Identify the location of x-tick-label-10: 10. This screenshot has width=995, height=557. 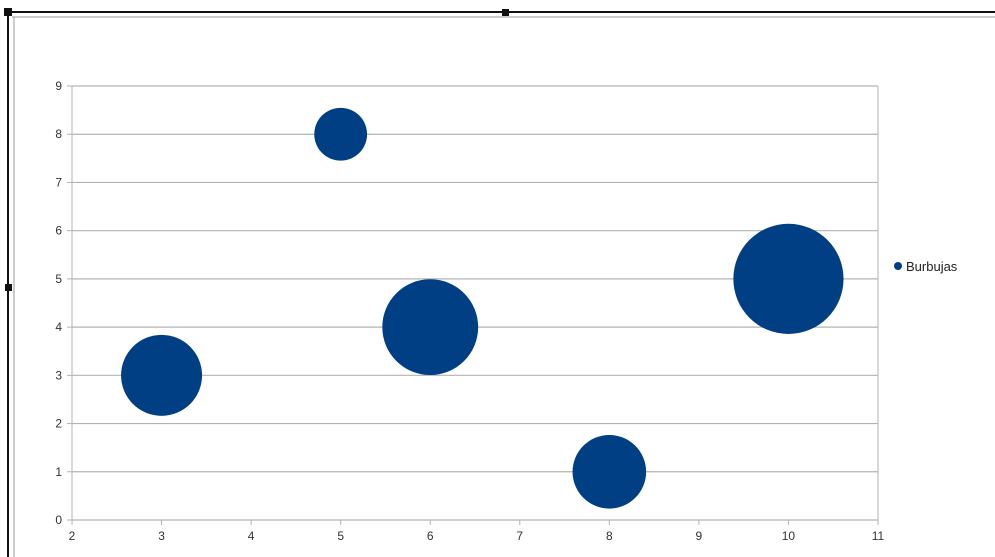
(789, 536).